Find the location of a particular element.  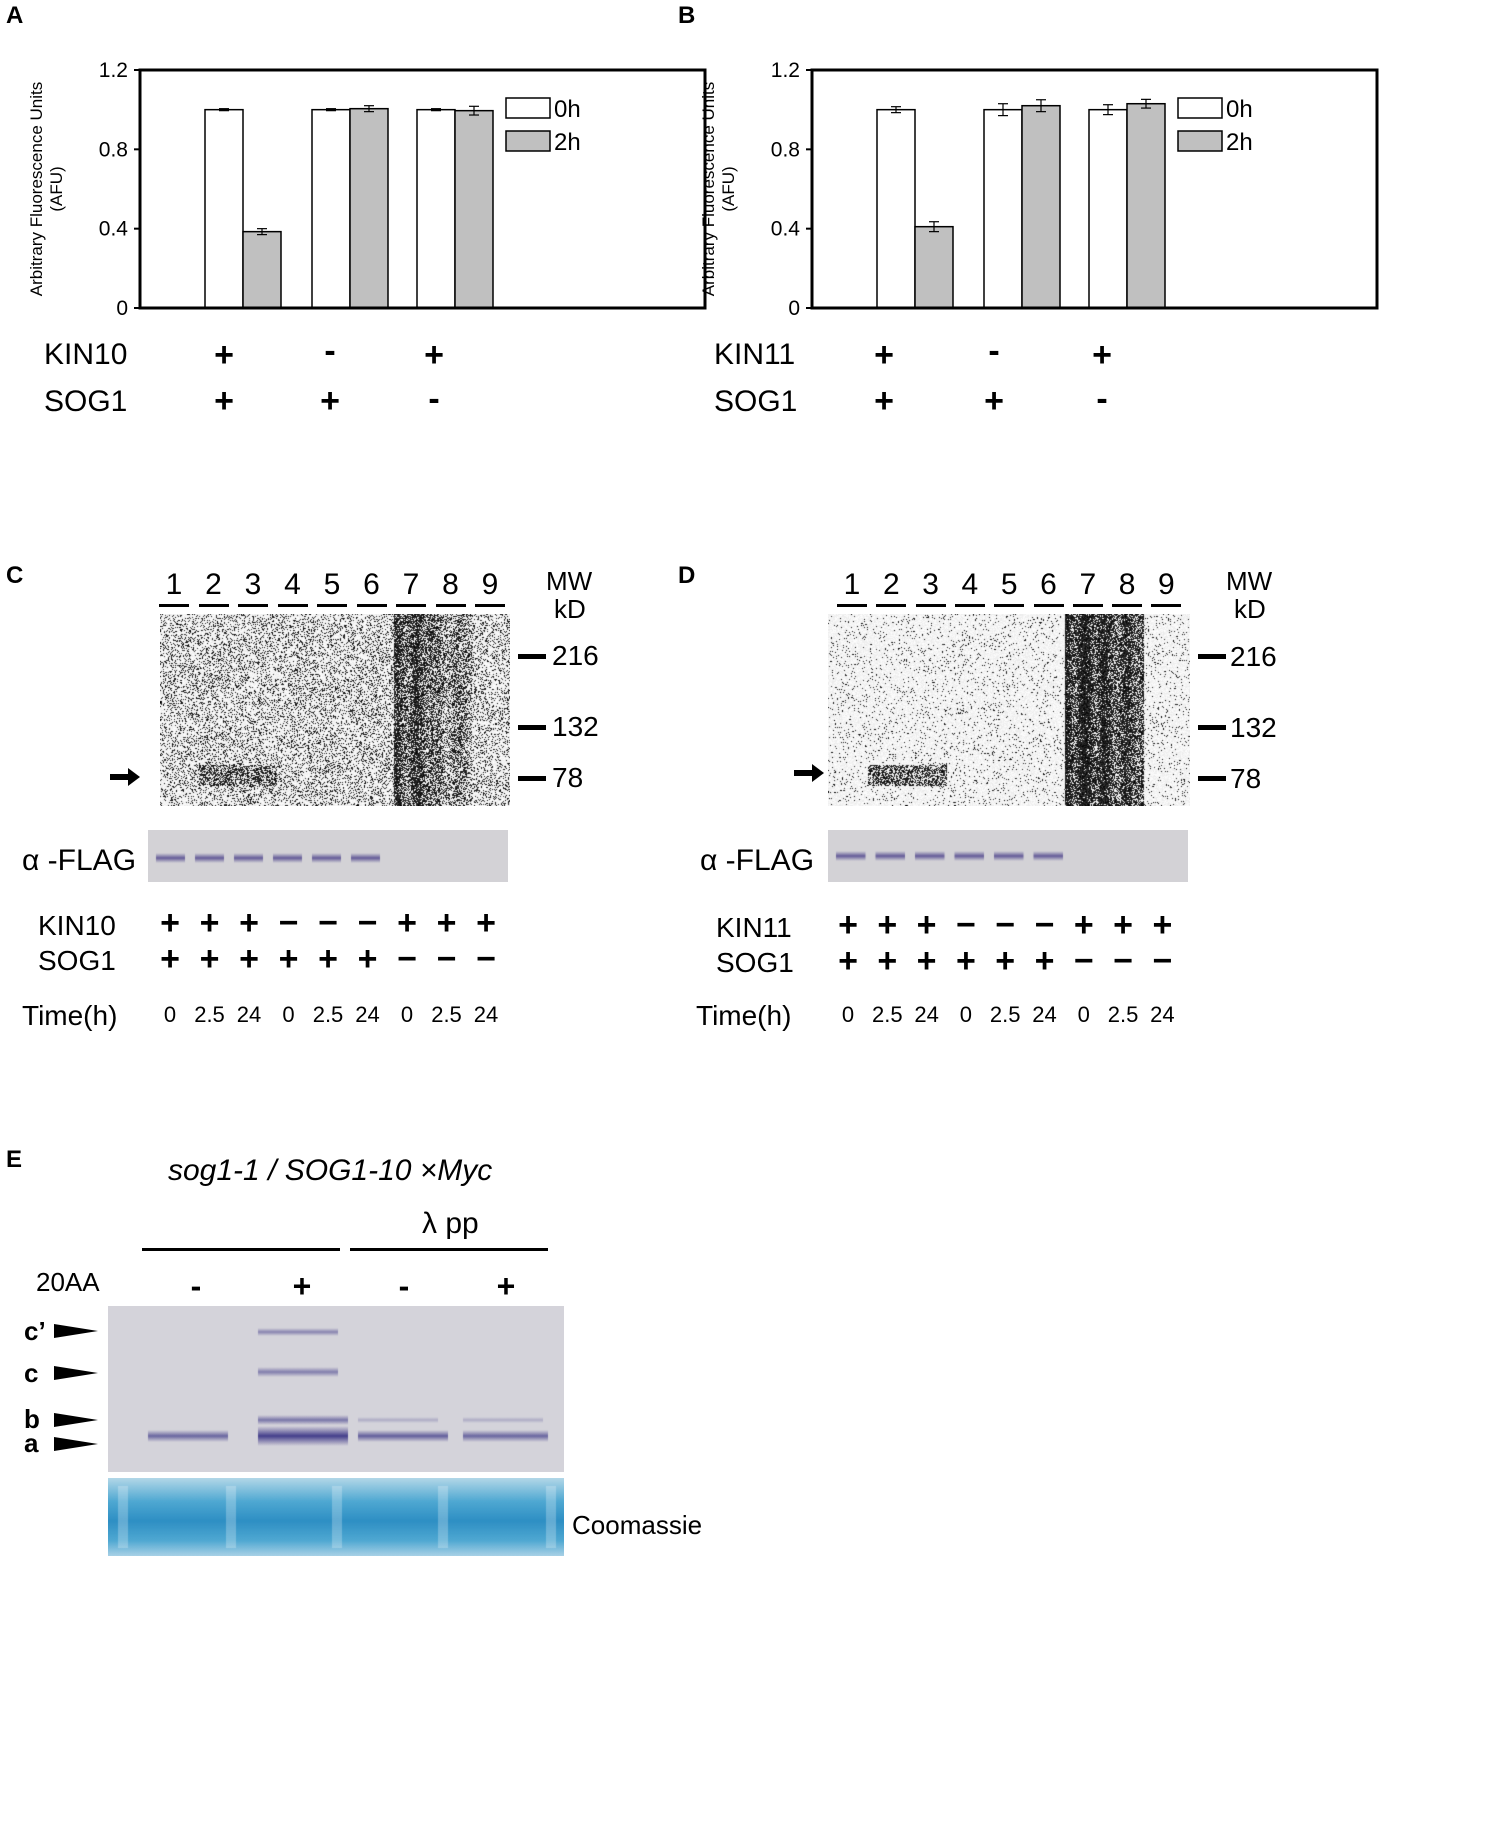

y-axis-label-unit: (AFU) is located at coordinates (728, 188).